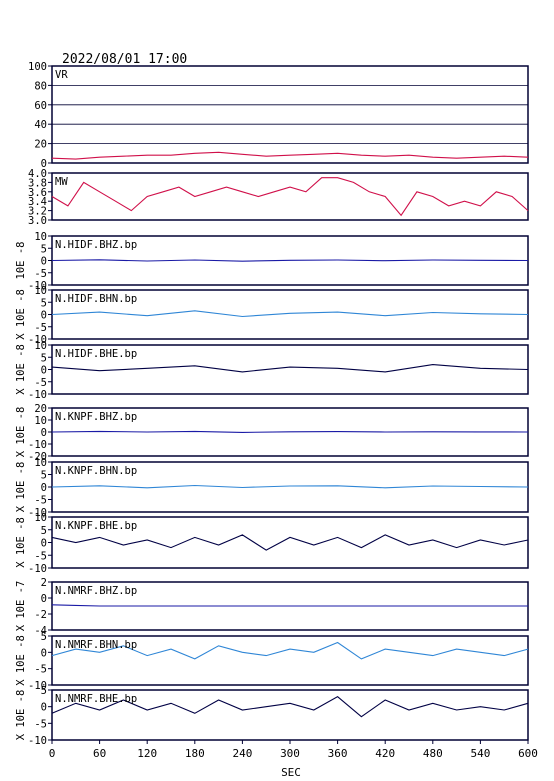 This screenshot has width=554, height=781. I want to click on panel-name: N.NMRF.BHZ.bp, so click(96, 591).